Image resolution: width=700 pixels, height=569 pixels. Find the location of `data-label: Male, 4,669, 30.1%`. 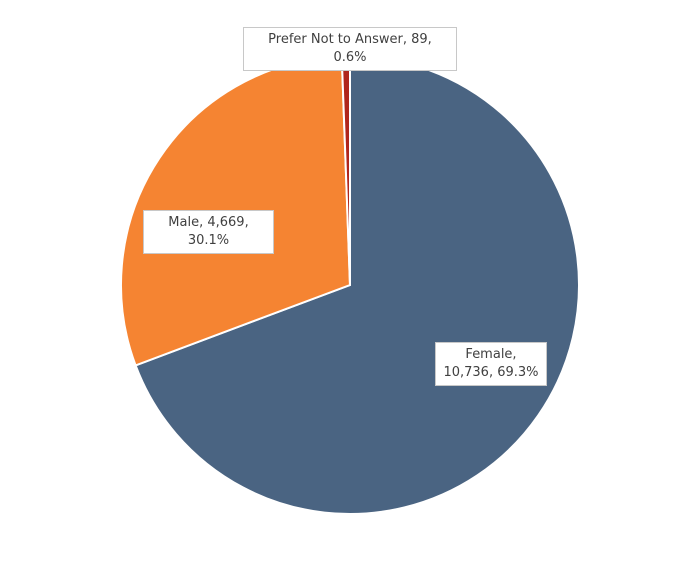

data-label: Male, 4,669, 30.1% is located at coordinates (208, 232).